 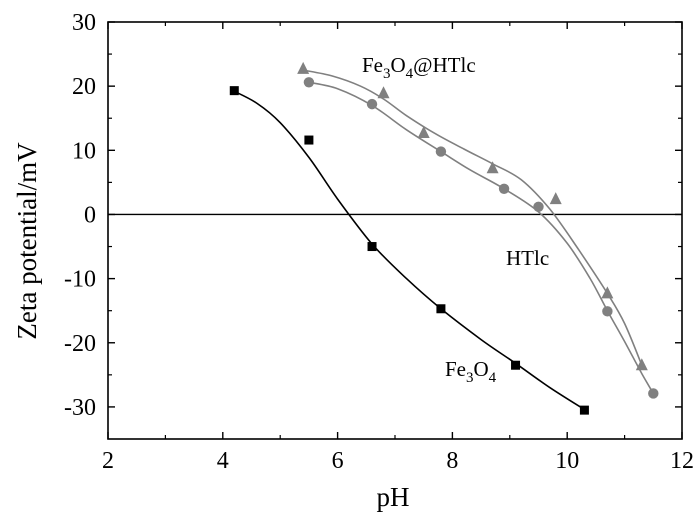 What do you see at coordinates (471, 371) in the screenshot?
I see `series-label-fe3o4: Fe3O4` at bounding box center [471, 371].